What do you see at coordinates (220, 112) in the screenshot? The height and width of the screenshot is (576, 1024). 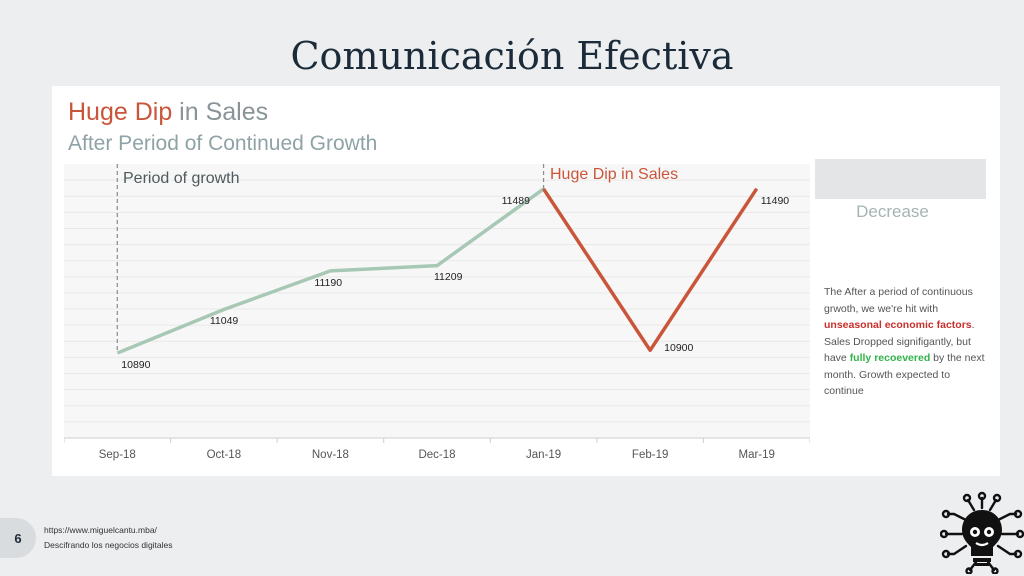 I see `chart-title-rest: in Sales` at bounding box center [220, 112].